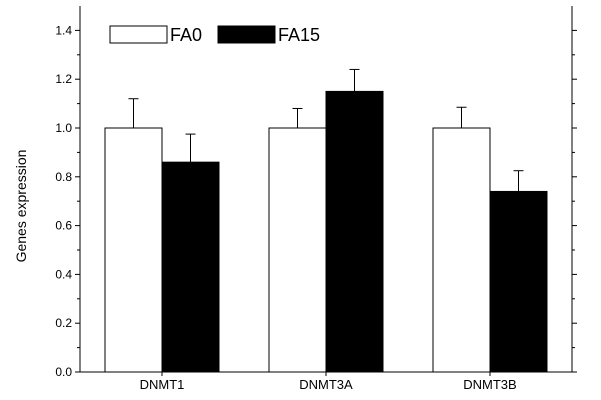 This screenshot has width=601, height=400. What do you see at coordinates (518, 281) in the screenshot?
I see `bar-FA15-DNMT3B` at bounding box center [518, 281].